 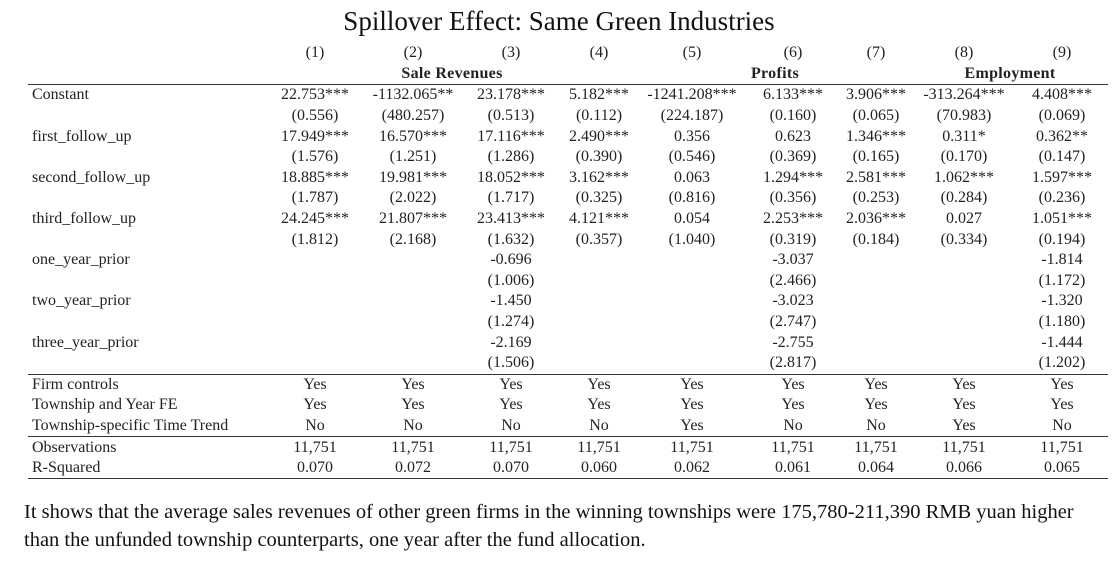 What do you see at coordinates (568, 281) in the screenshot?
I see `table-row: (1.006) (2.466) (1.172)` at bounding box center [568, 281].